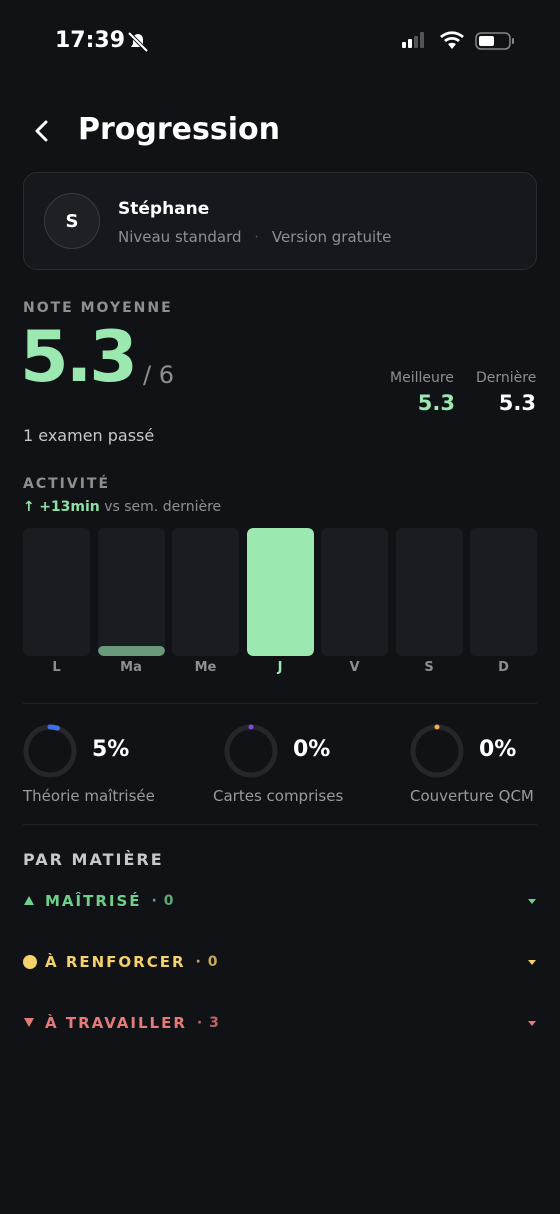  I want to click on ring-percent: 5%, so click(111, 749).